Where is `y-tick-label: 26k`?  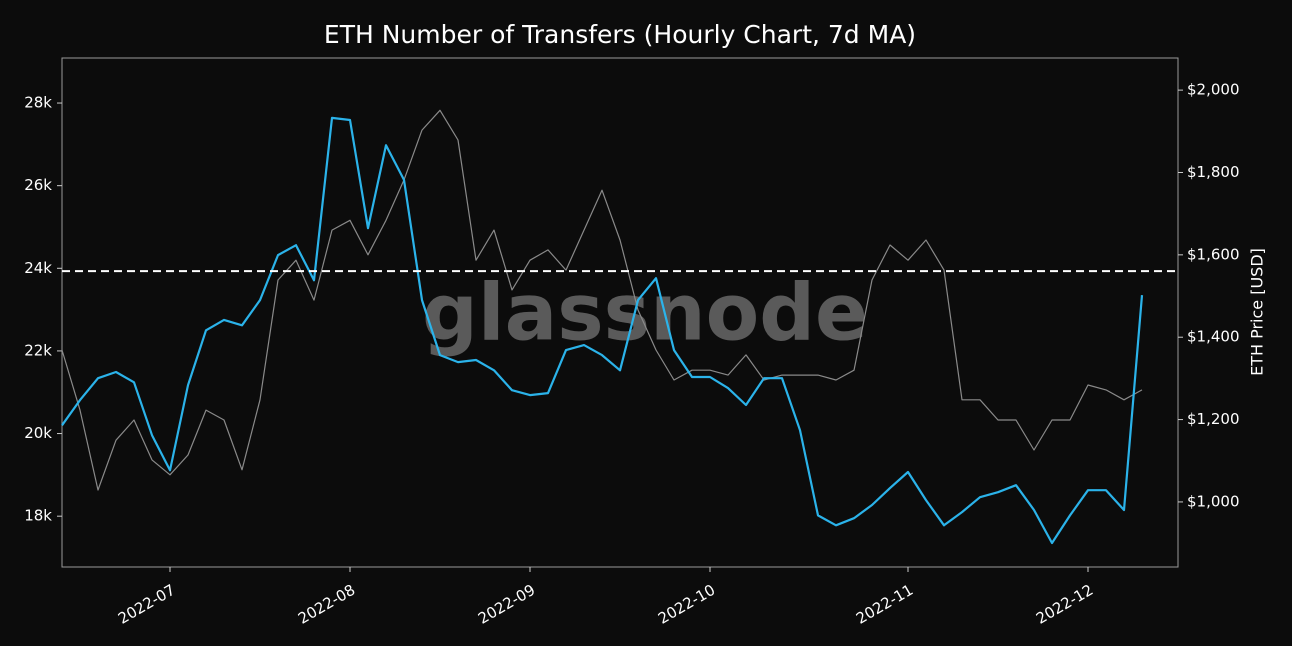
y-tick-label: 26k is located at coordinates (38, 185).